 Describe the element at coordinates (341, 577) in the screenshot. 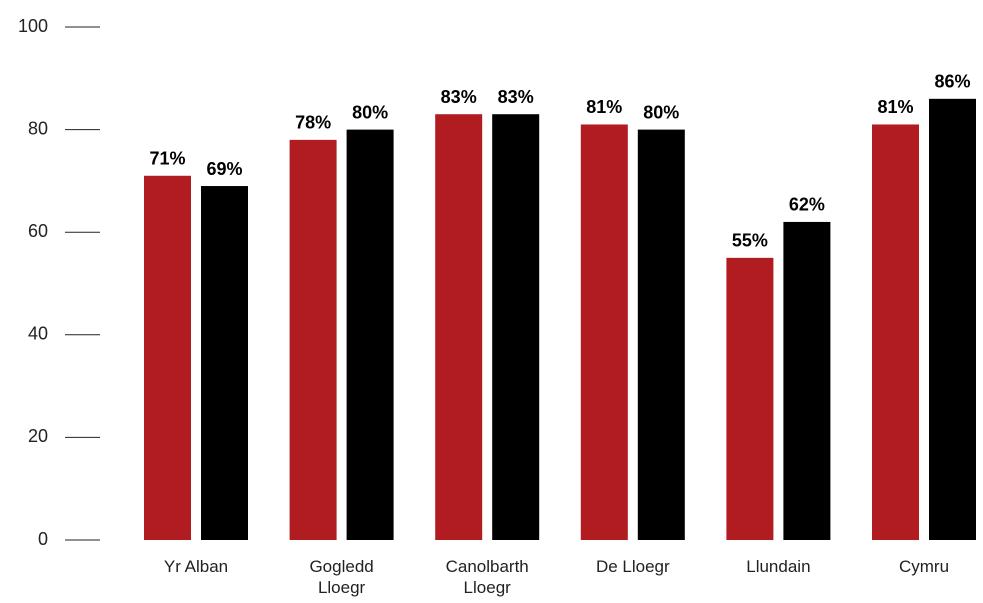

I see `x-tick-label: Gogledd Lloegr` at that location.